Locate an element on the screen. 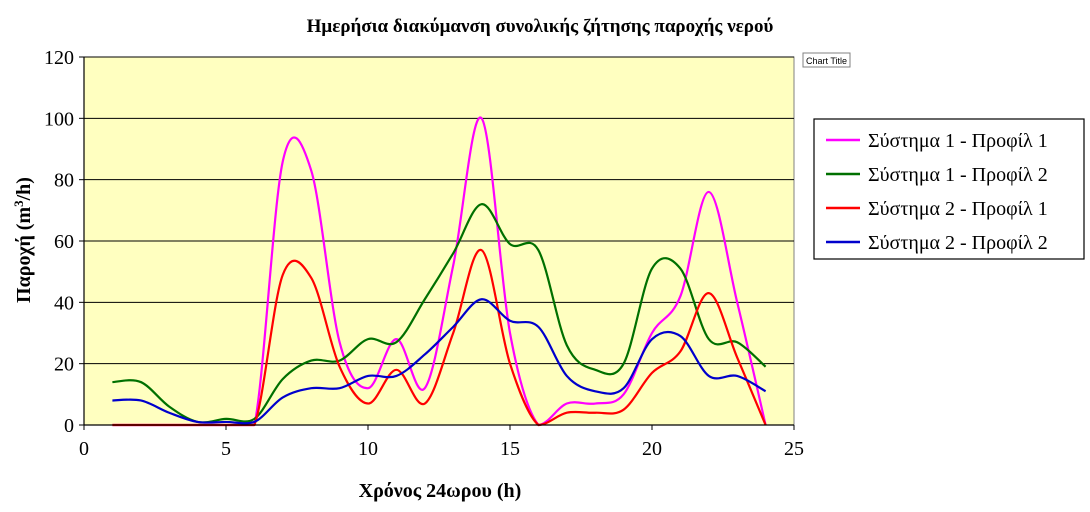 This screenshot has width=1090, height=512. tooltip-label: Chart Title is located at coordinates (826, 61).